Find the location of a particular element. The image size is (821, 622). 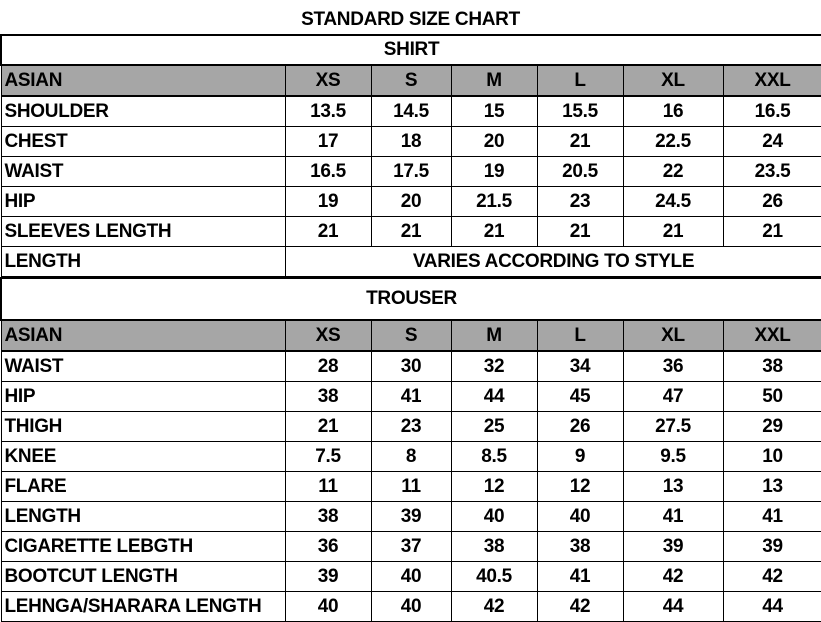

table-row: HIP 38 41 44 45 47 50 is located at coordinates (410, 396).